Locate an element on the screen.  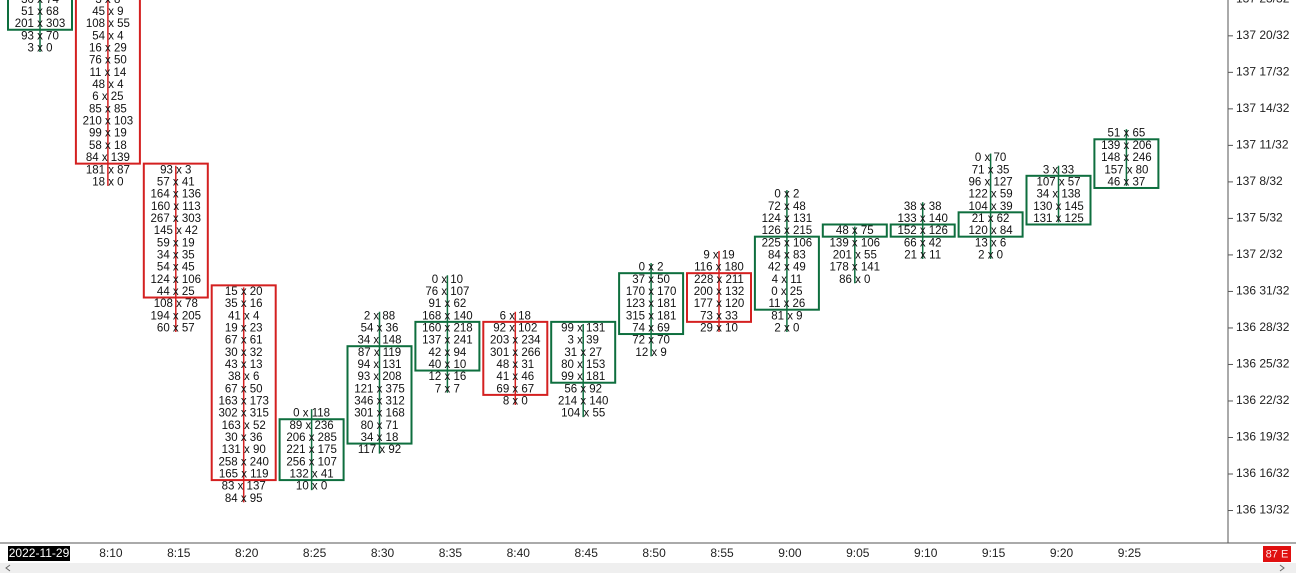
footprint-cell: 117 x 92 is located at coordinates (379, 450).